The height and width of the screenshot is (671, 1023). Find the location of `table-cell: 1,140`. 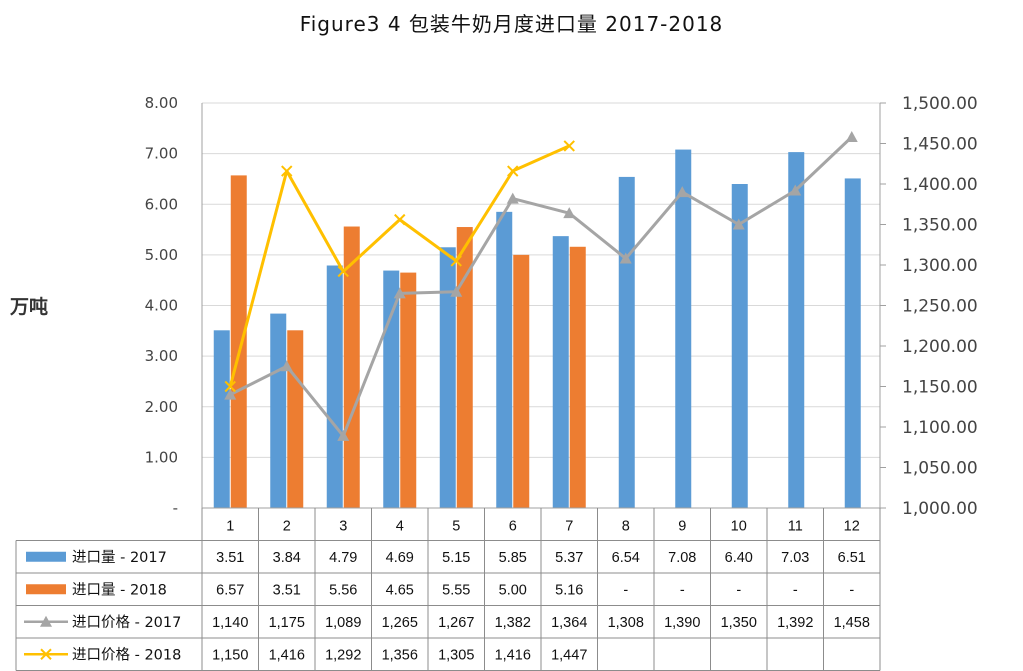

table-cell: 1,140 is located at coordinates (230, 623).